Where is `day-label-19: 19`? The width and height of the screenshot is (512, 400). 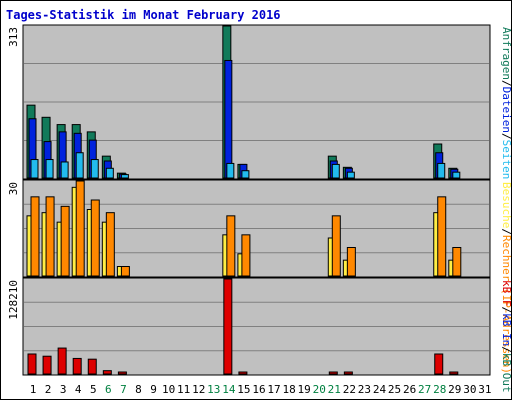 day-label-19: 19 is located at coordinates (304, 389).